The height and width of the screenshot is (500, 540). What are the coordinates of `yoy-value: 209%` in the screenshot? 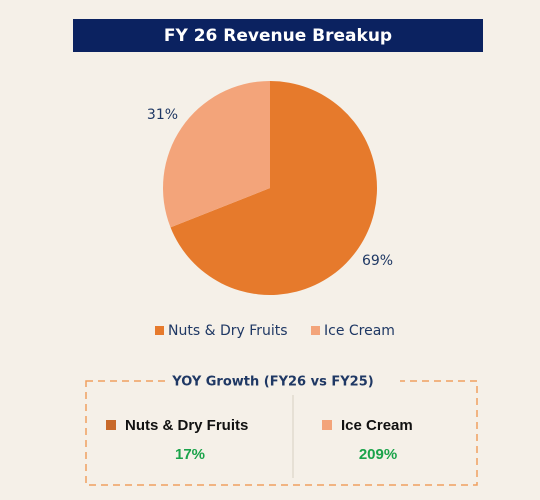 It's located at (378, 454).